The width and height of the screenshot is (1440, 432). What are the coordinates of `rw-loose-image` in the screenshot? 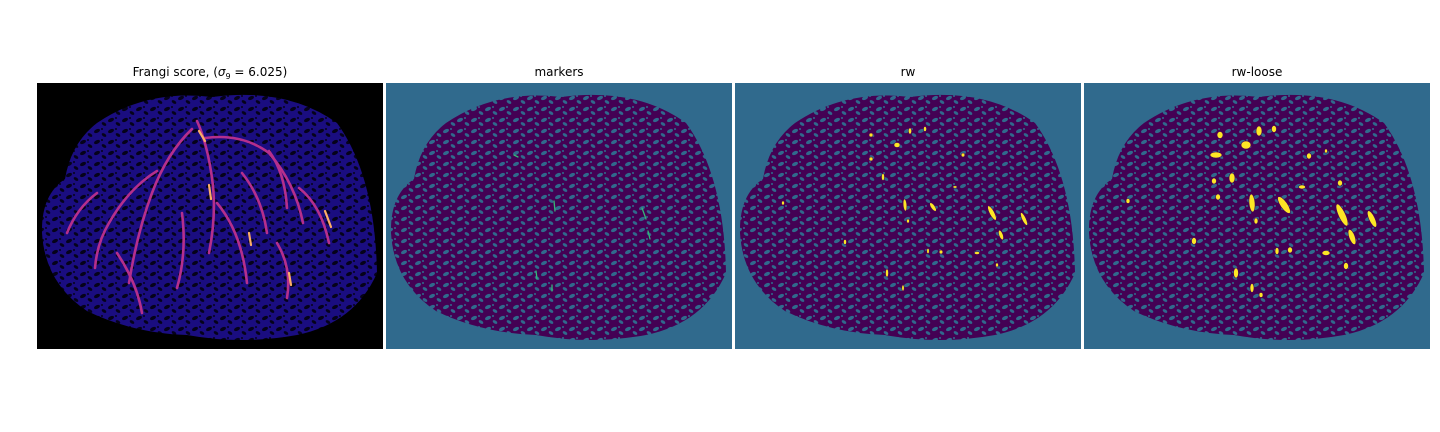 It's located at (1257, 216).